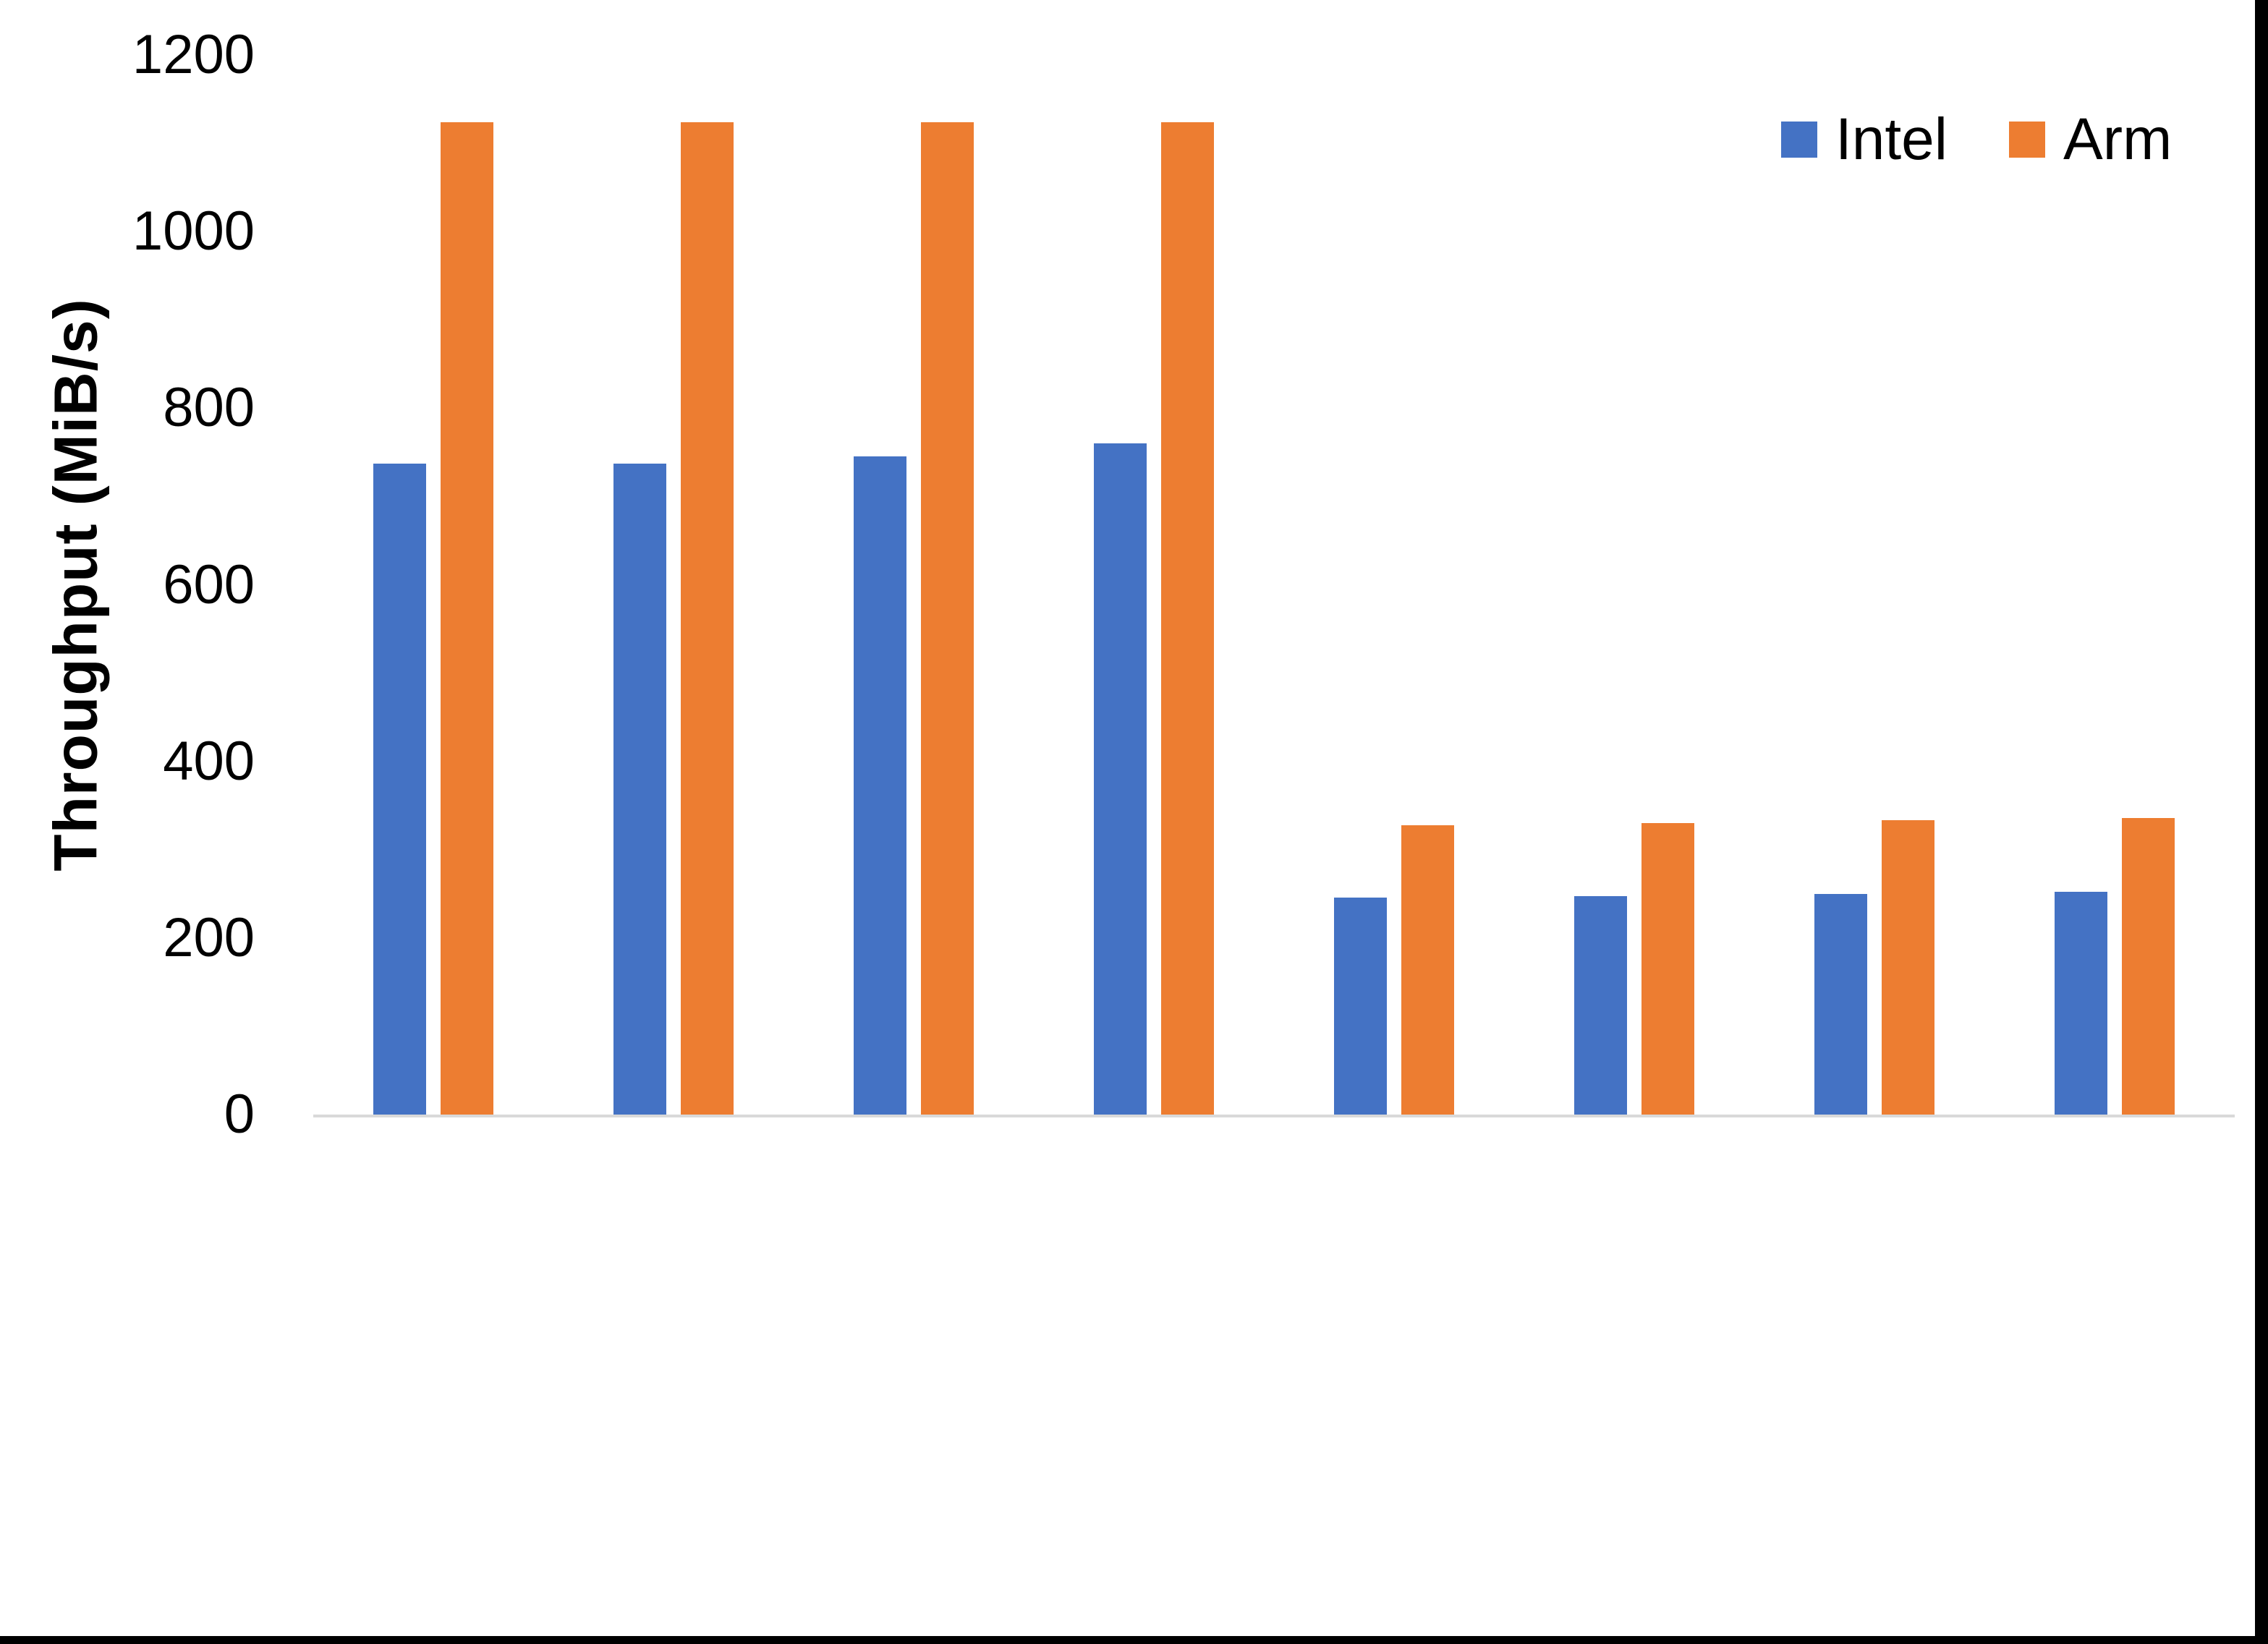  Describe the element at coordinates (639, 789) in the screenshot. I see `bar-intel-2m-buzhash` at that location.